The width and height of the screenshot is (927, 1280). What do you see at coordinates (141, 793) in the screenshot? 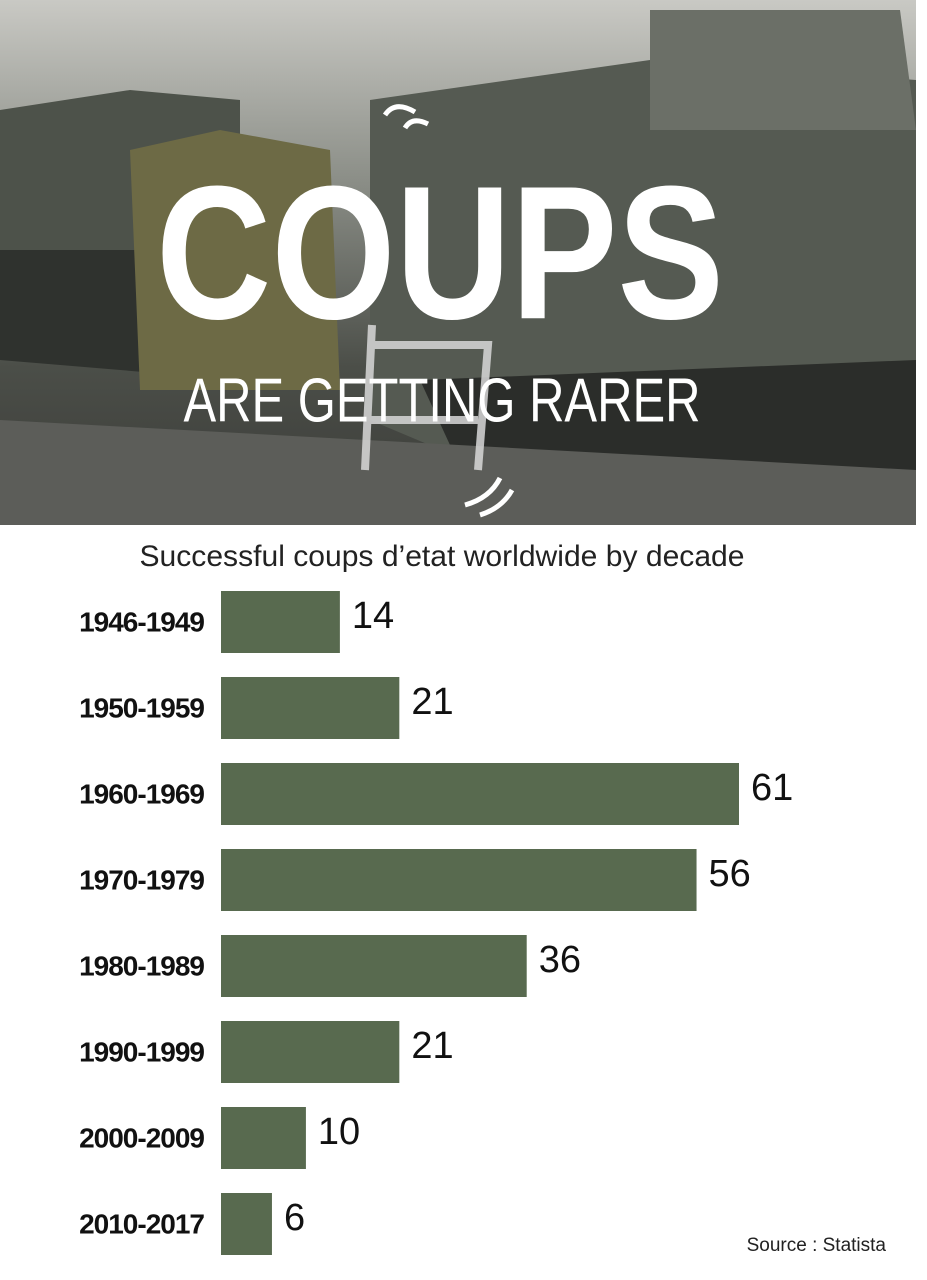
I see `category-label: 1960-1969` at bounding box center [141, 793].